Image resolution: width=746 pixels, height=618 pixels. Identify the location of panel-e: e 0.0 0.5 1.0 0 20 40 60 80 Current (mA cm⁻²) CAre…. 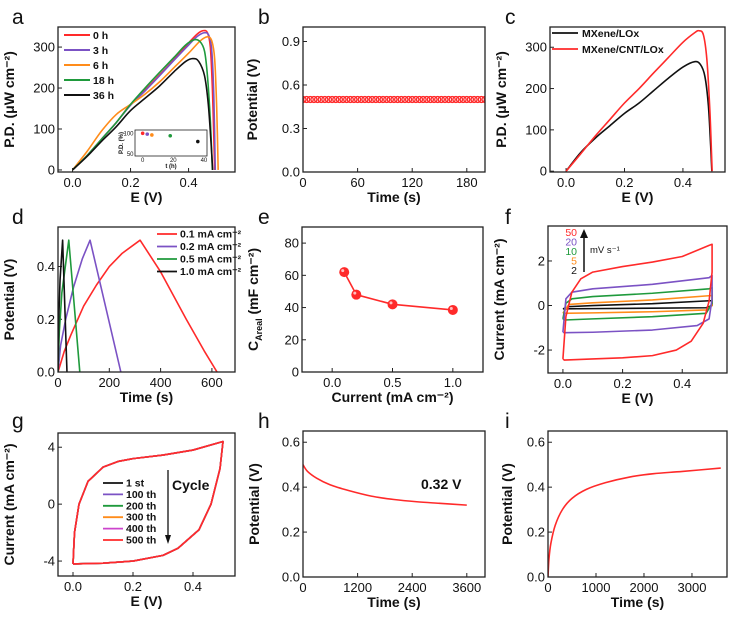
(364, 305).